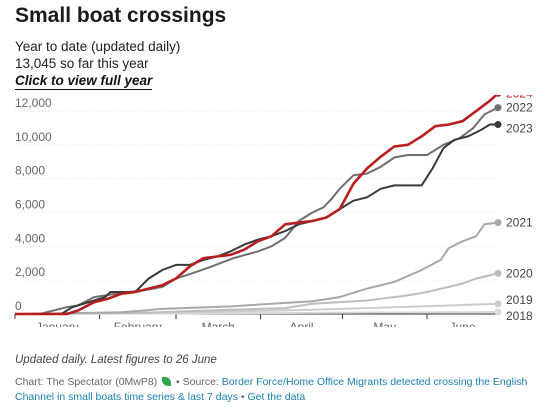 The height and width of the screenshot is (410, 555). I want to click on datawrapper-leaf-icon, so click(167, 381).